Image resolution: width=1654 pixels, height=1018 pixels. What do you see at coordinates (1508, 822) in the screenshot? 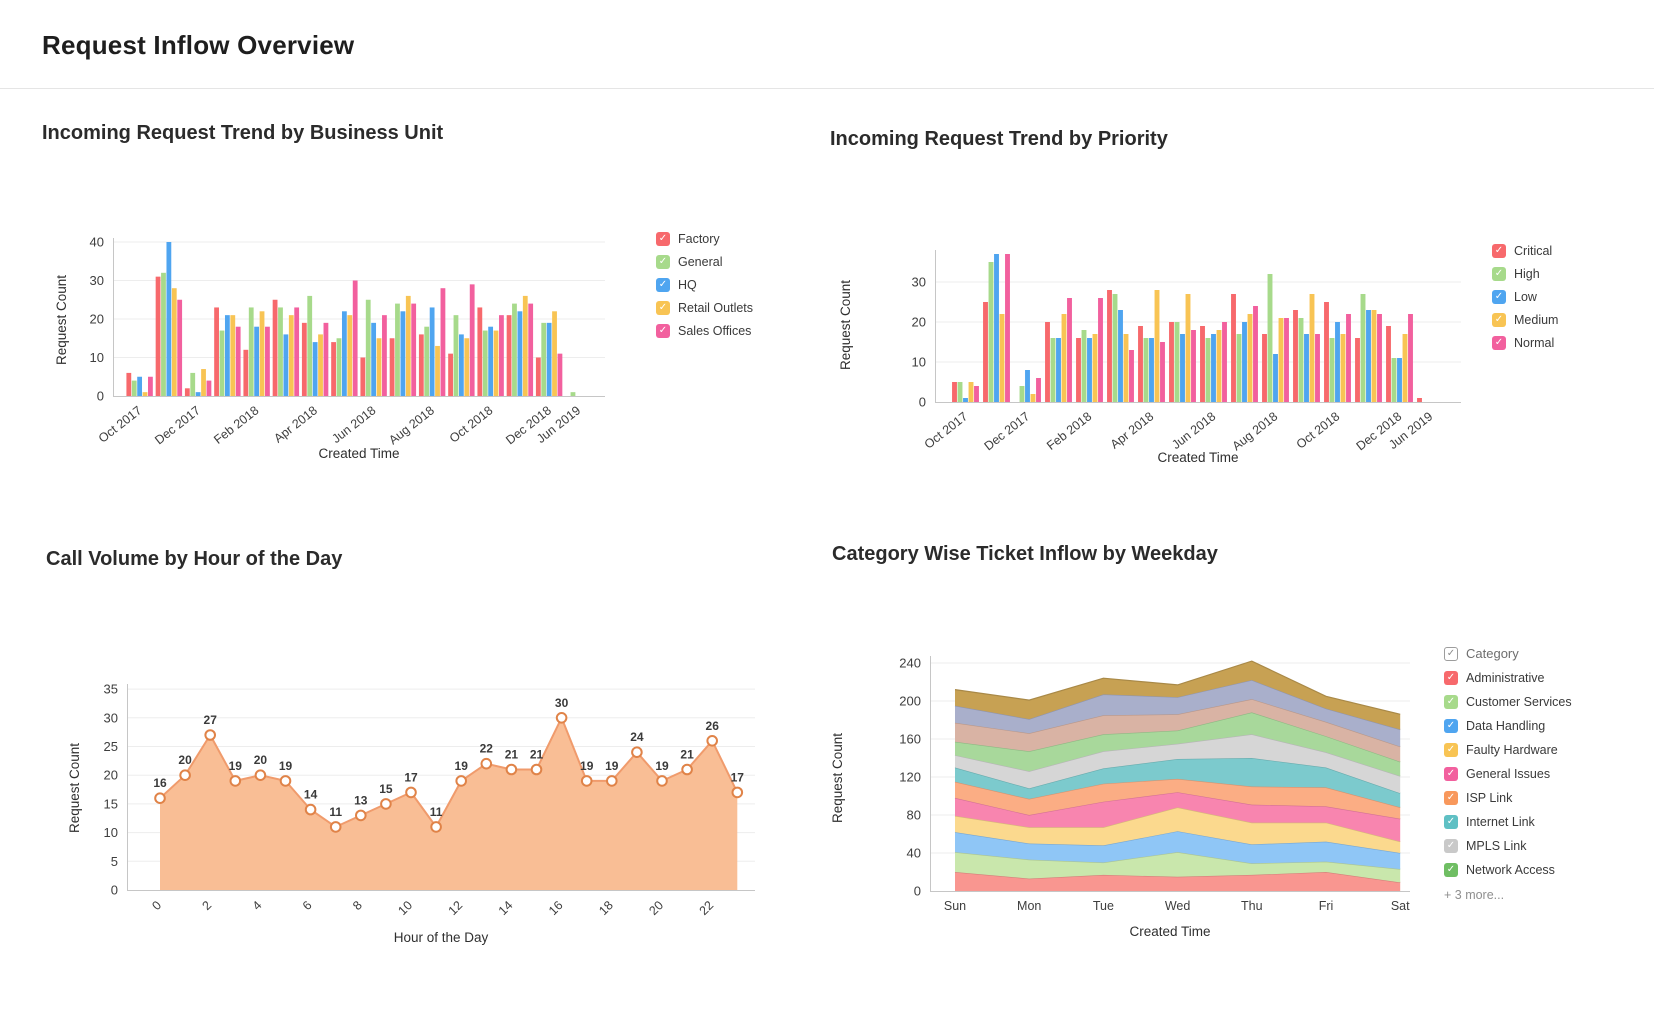
I see `legend-item-internet-link: ✓ Internet Link` at bounding box center [1508, 822].